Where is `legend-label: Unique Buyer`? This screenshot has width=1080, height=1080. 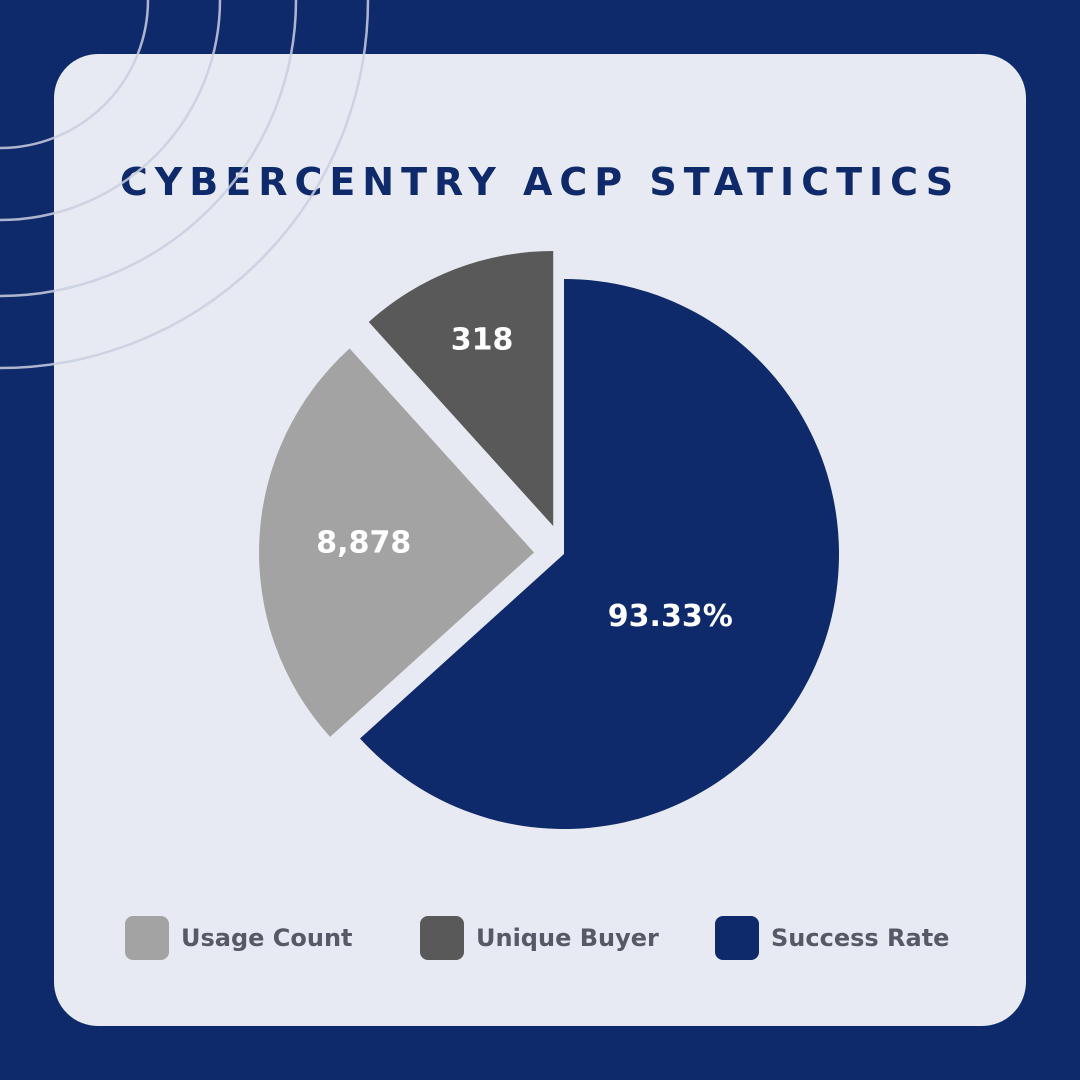 legend-label: Unique Buyer is located at coordinates (567, 938).